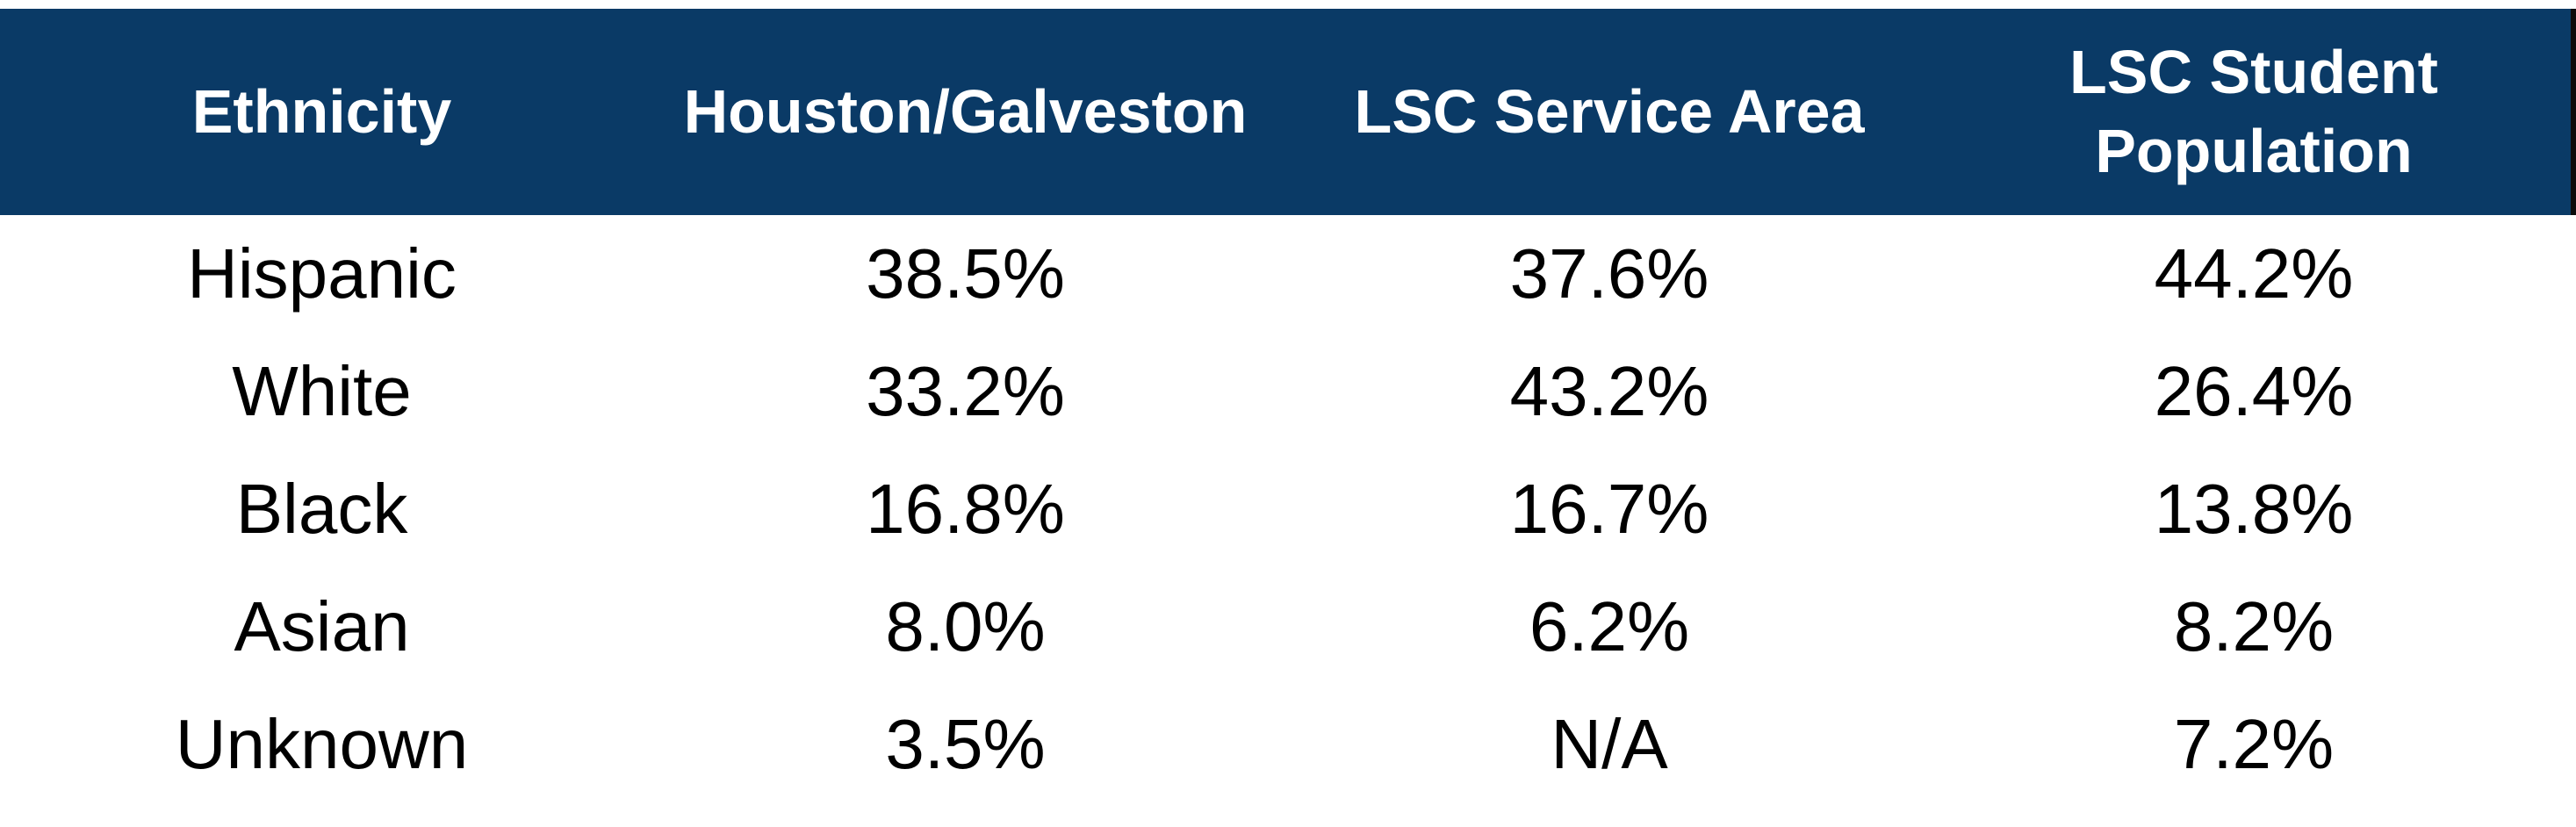  I want to click on cell-houston-galveston-value: 33.2%, so click(965, 391).